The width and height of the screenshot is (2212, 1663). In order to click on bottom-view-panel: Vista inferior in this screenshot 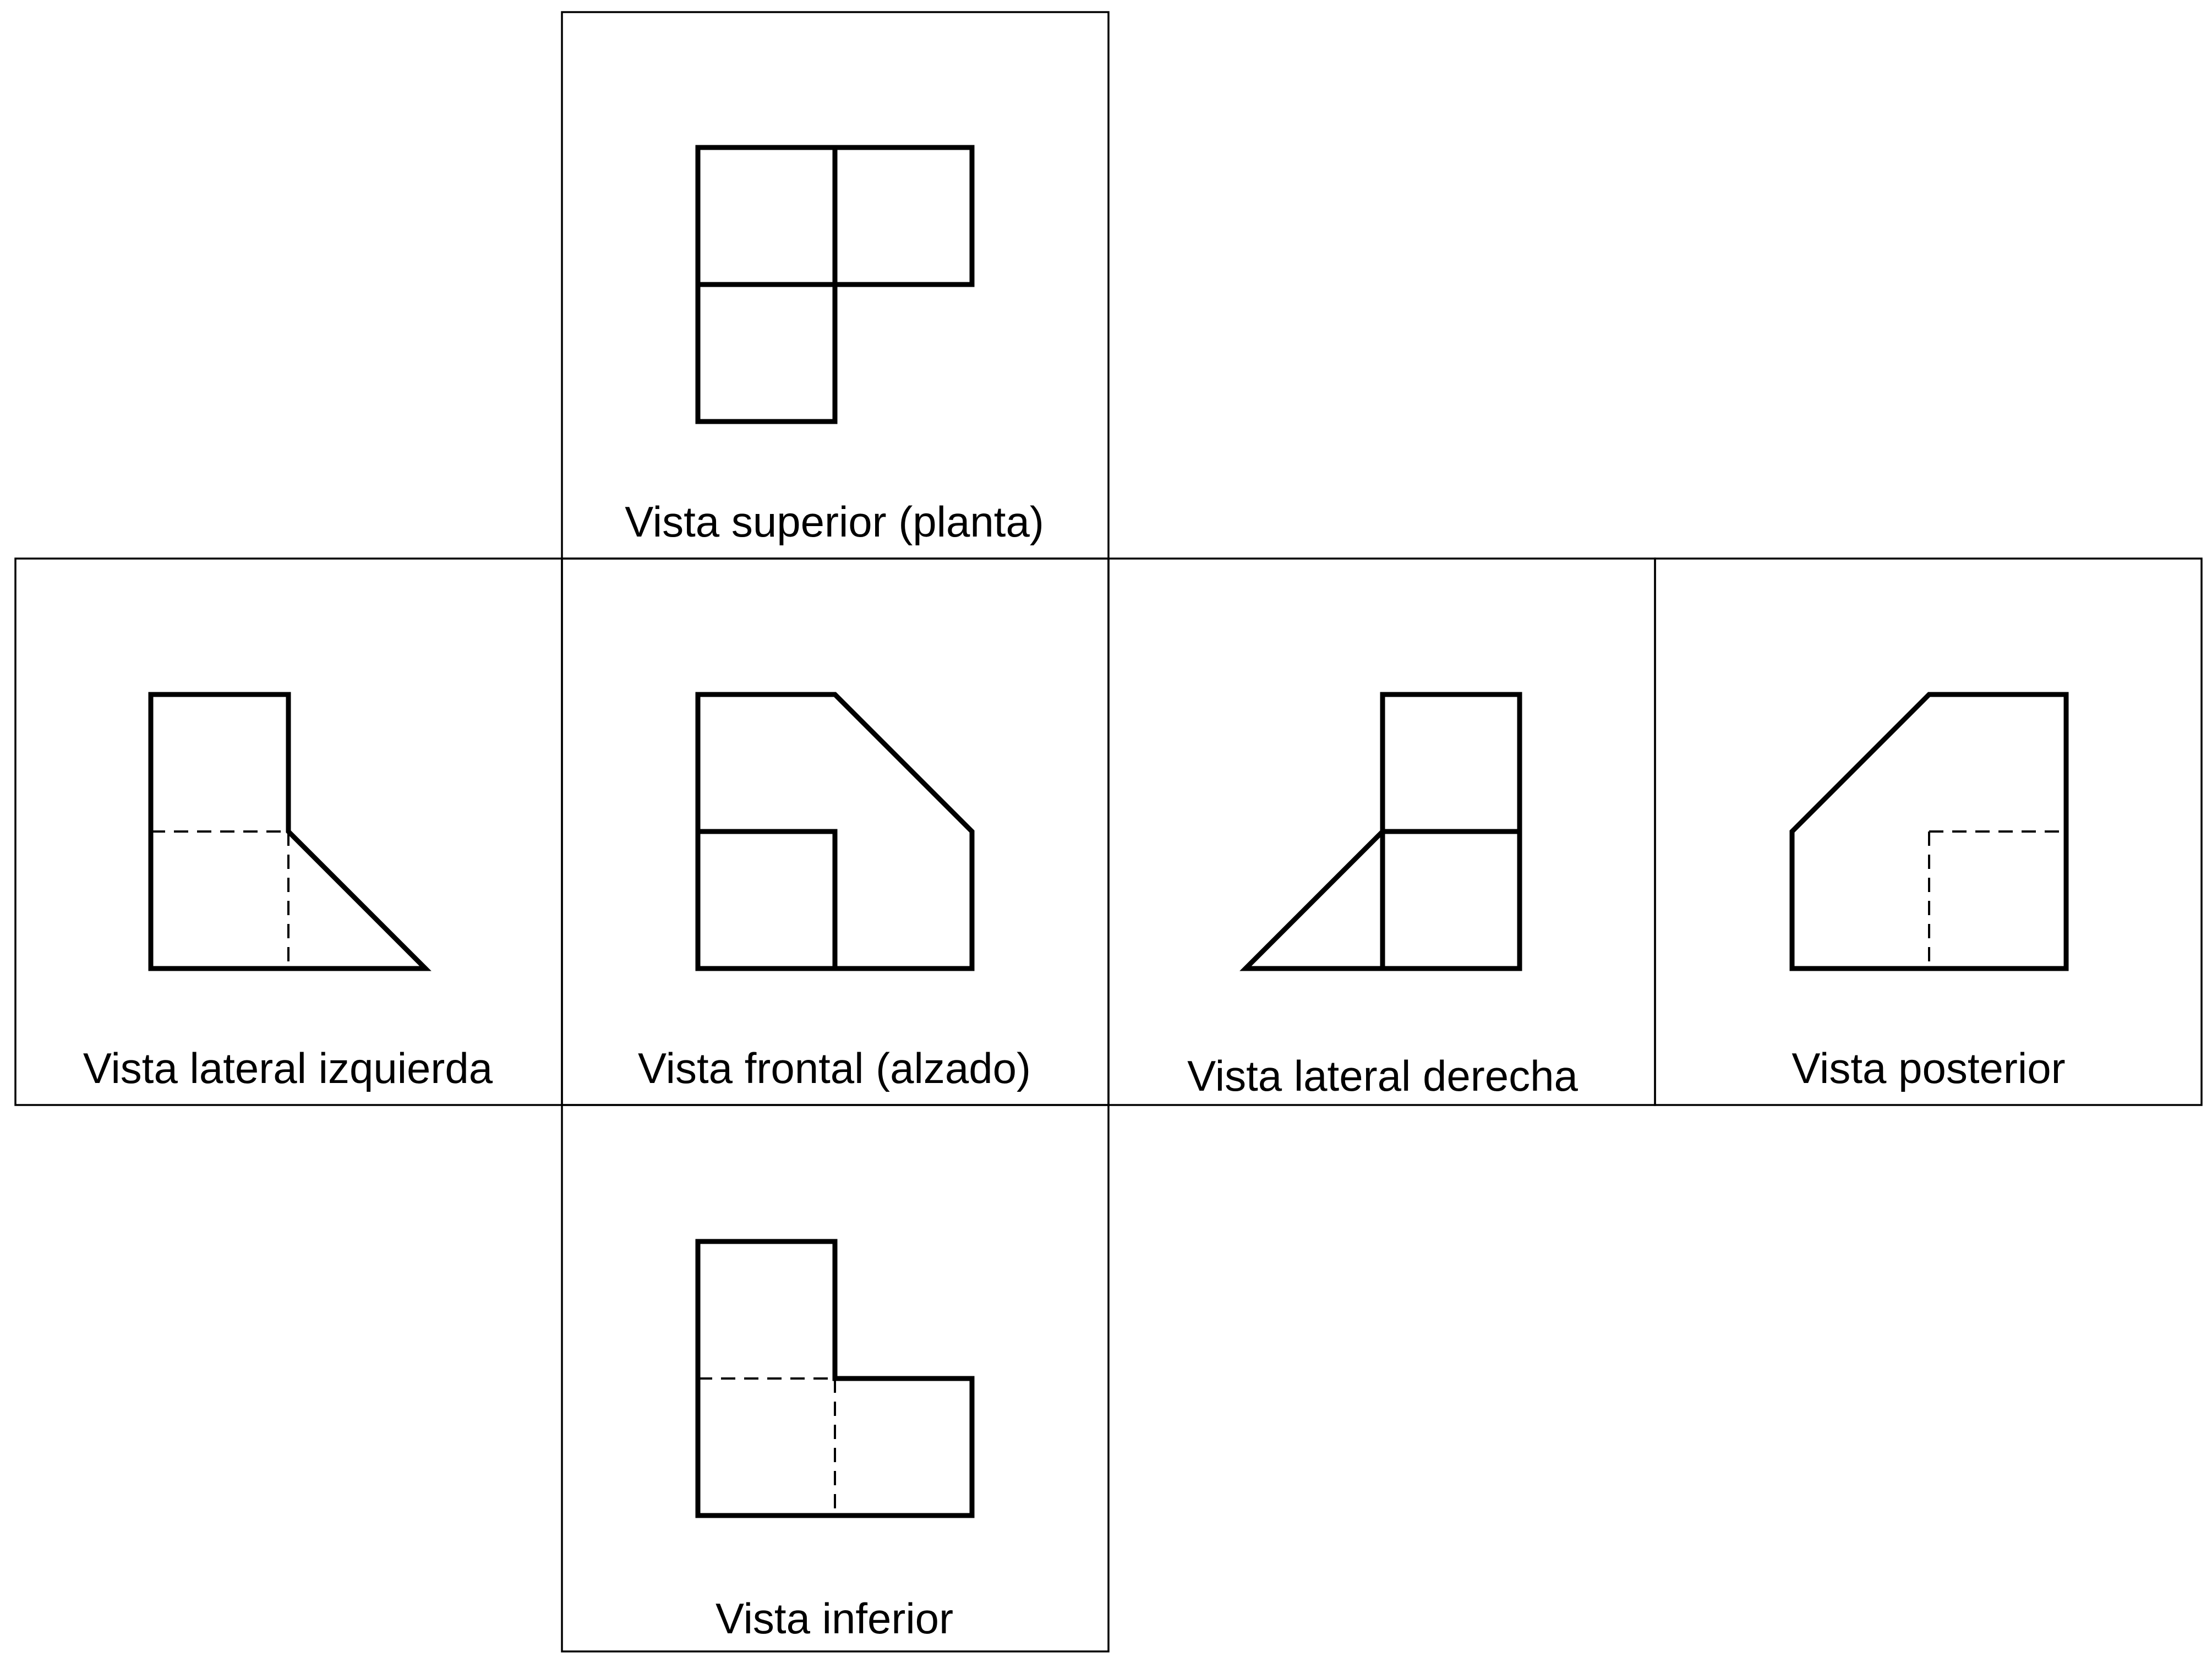, I will do `click(835, 1379)`.